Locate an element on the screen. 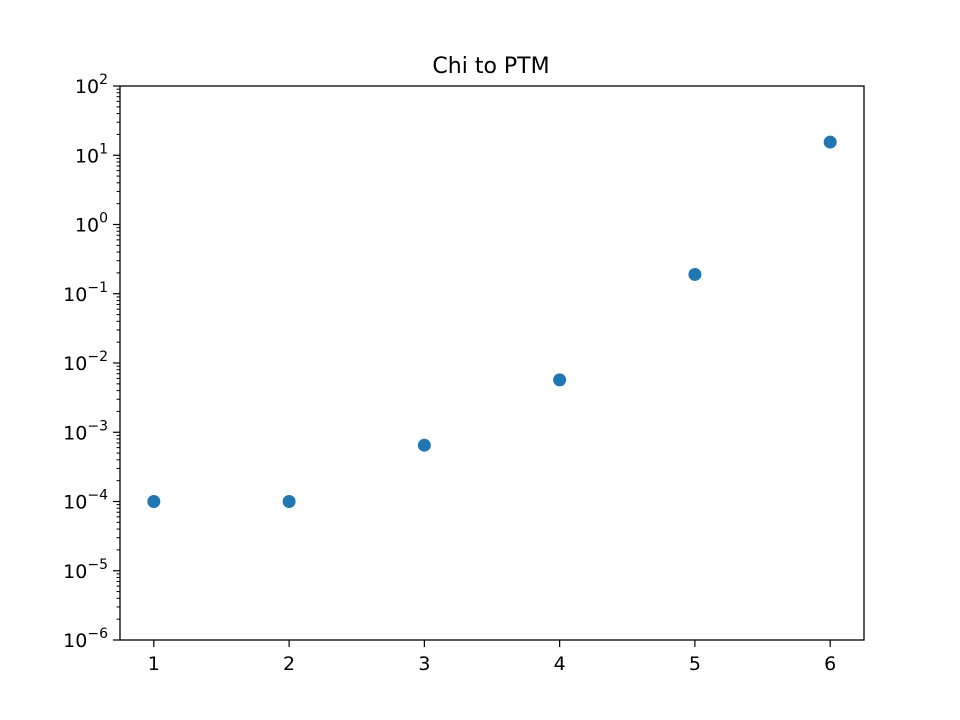 This screenshot has width=960, height=720. x-tick-label: 3 is located at coordinates (424, 664).